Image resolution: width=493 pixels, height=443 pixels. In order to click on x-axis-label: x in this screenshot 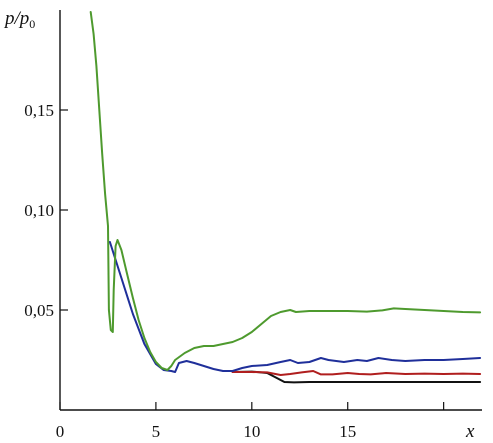, I will do `click(470, 431)`.